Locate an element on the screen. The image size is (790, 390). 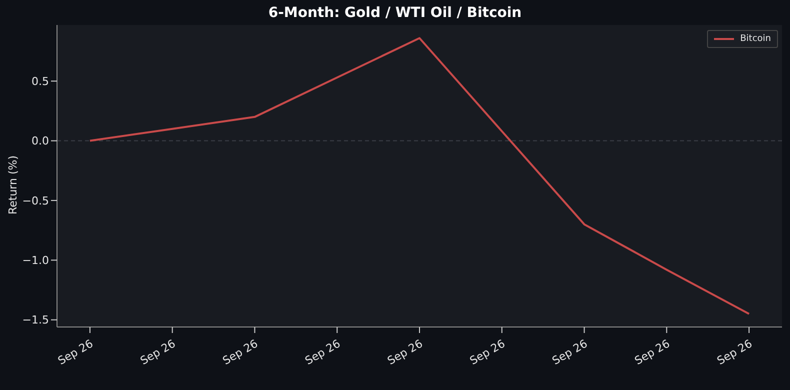
y-tick-label: 0.0 is located at coordinates (40, 141).